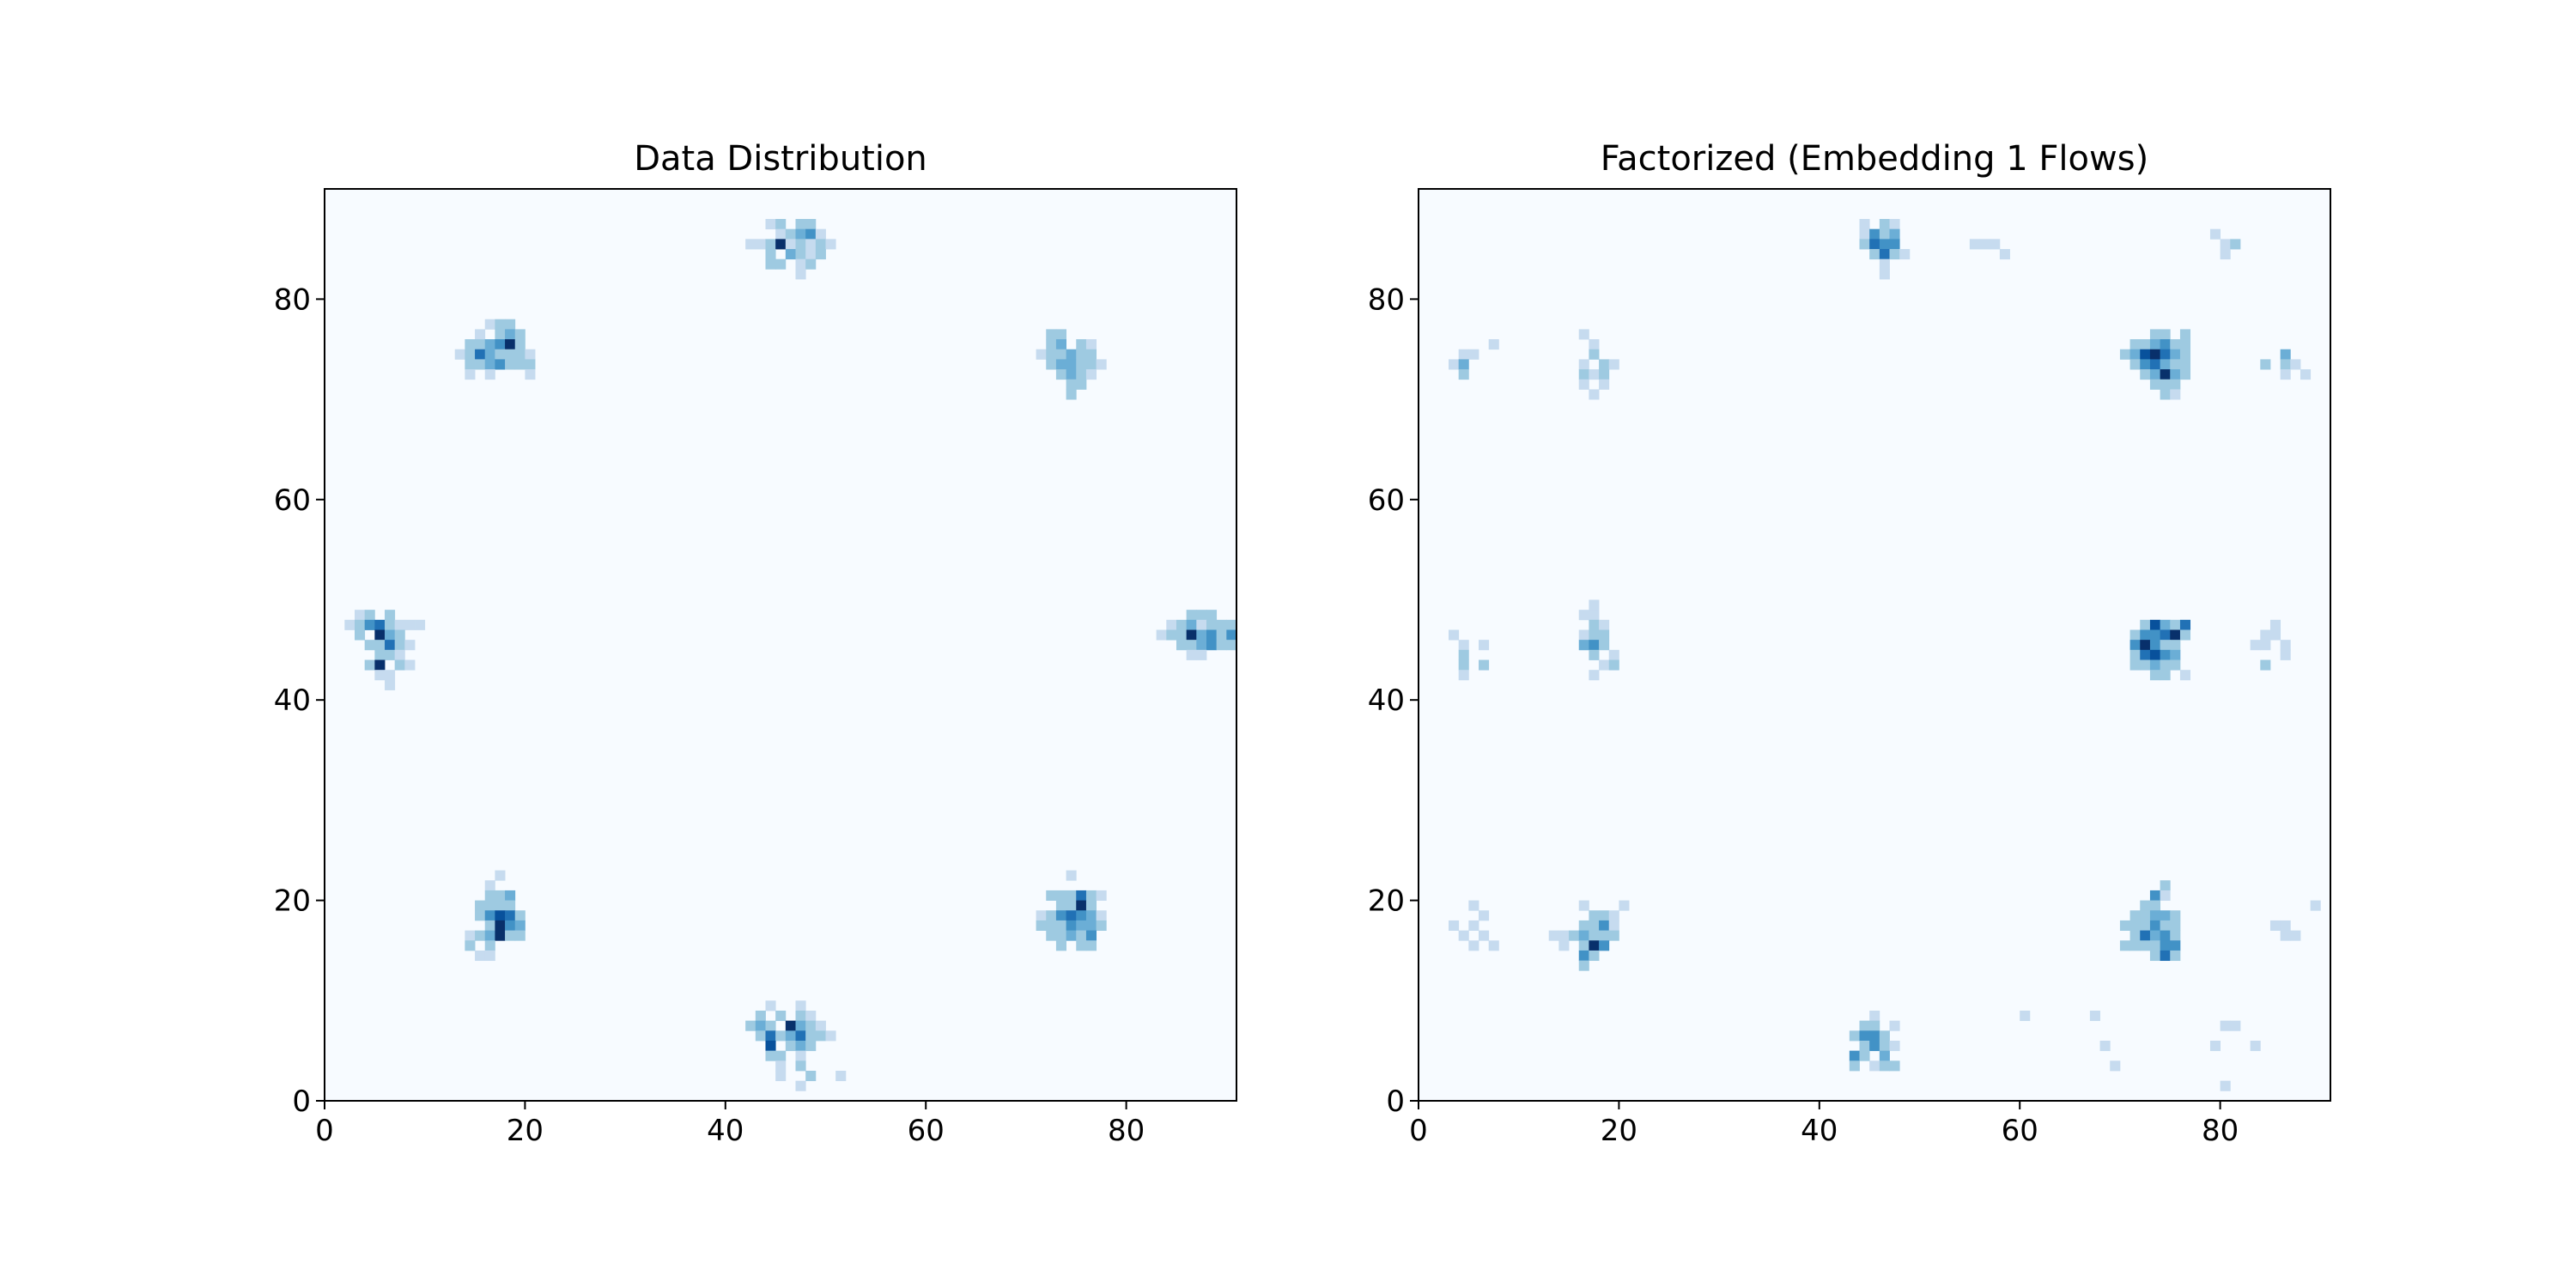 The width and height of the screenshot is (2576, 1288). I want to click on right-x-tick-label: 60, so click(2020, 1131).